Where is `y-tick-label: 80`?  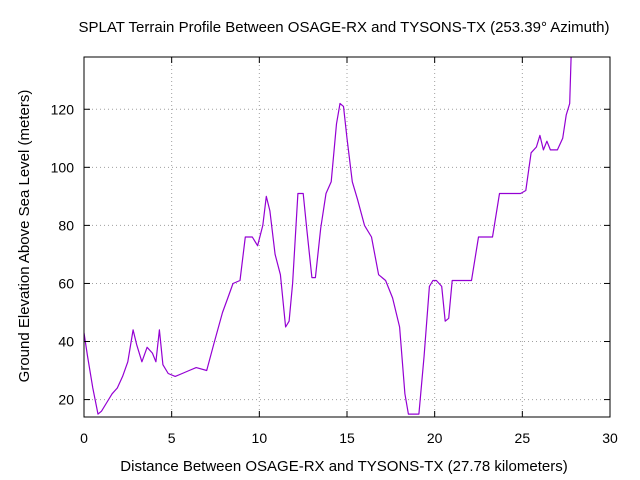 y-tick-label: 80 is located at coordinates (66, 225).